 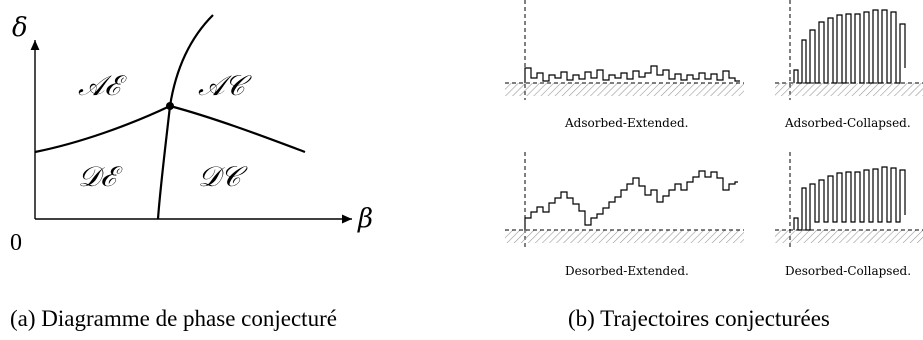 What do you see at coordinates (173, 318) in the screenshot?
I see `caption-a: (a) Diagramme de phase conjecturé` at bounding box center [173, 318].